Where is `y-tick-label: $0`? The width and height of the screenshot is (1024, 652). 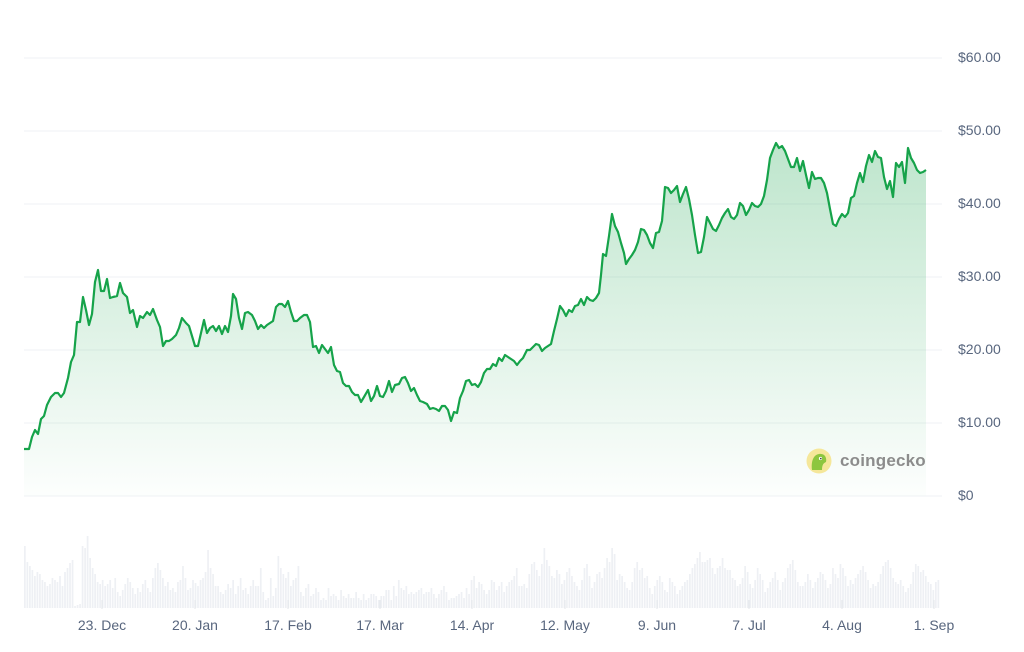 y-tick-label: $0 is located at coordinates (966, 495).